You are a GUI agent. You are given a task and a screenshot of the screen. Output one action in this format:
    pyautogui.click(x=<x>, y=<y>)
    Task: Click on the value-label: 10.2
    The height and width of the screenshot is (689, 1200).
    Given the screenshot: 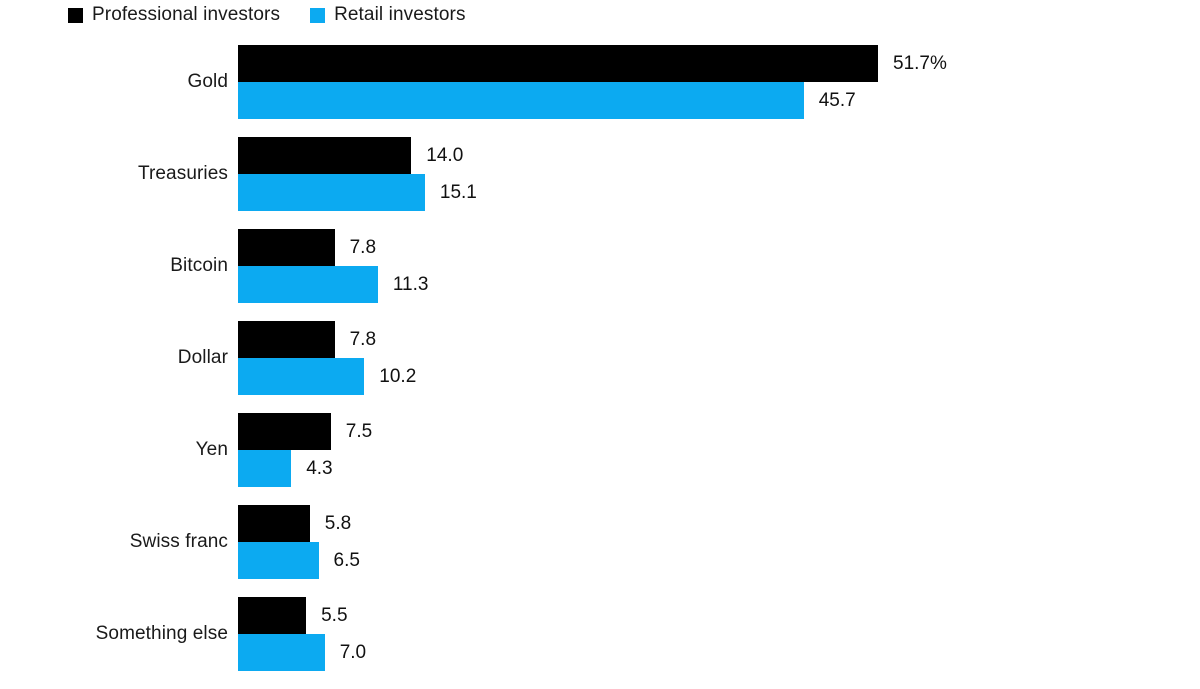 What is the action you would take?
    pyautogui.click(x=398, y=376)
    